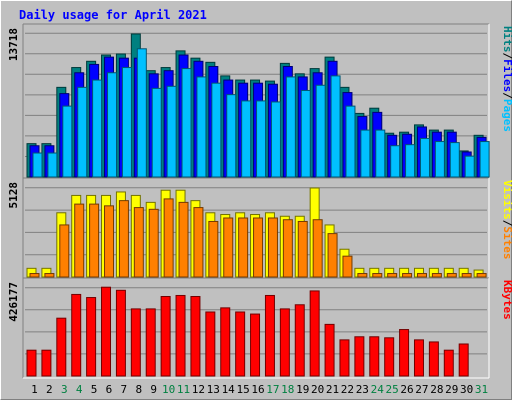  I want to click on x-tick-label: 29, so click(451, 389).